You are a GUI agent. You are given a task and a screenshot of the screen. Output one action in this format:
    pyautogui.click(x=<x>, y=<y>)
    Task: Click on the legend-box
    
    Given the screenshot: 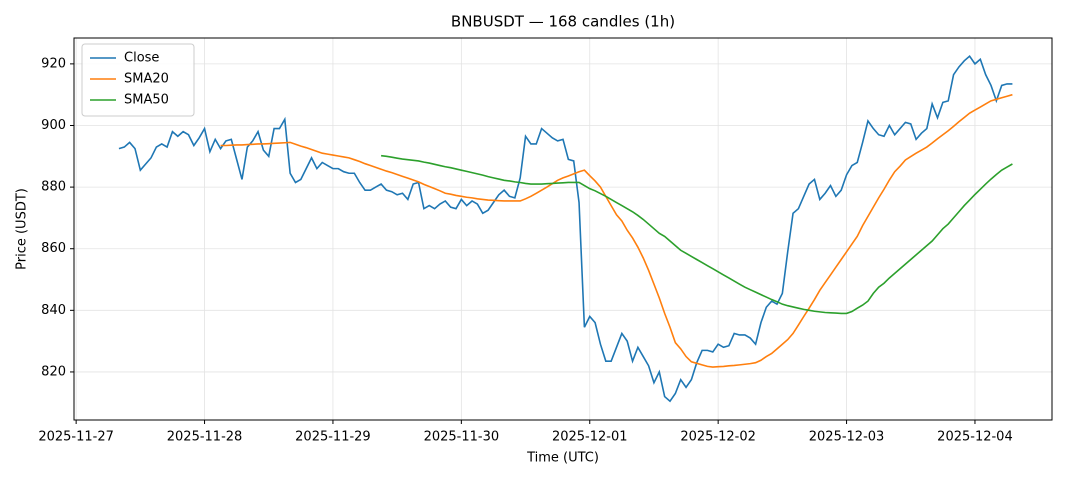 What is the action you would take?
    pyautogui.click(x=138, y=80)
    